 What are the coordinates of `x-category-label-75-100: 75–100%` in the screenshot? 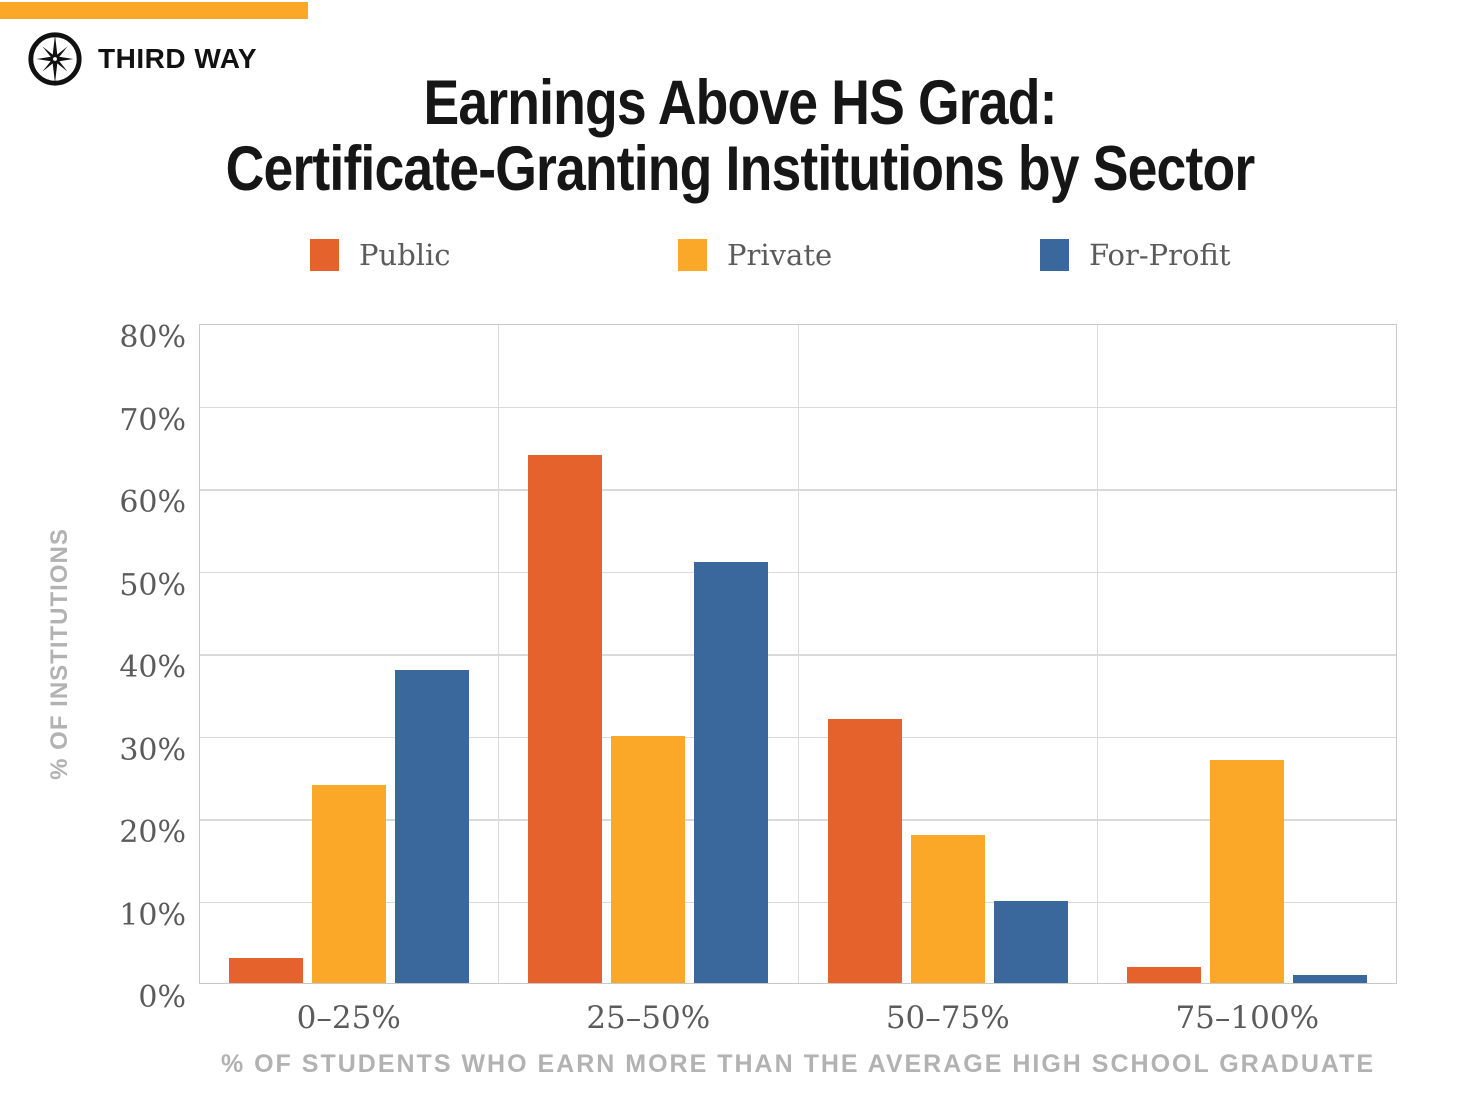 It's located at (1247, 1018).